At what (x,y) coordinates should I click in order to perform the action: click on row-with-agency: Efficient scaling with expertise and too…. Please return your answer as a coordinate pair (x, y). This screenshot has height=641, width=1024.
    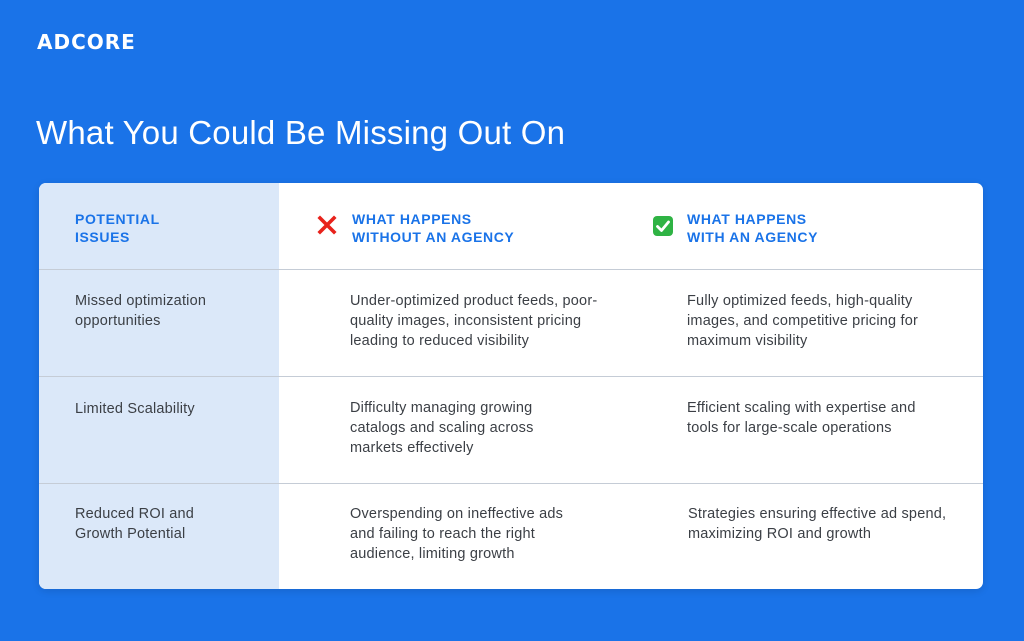
    Looking at the image, I should click on (801, 418).